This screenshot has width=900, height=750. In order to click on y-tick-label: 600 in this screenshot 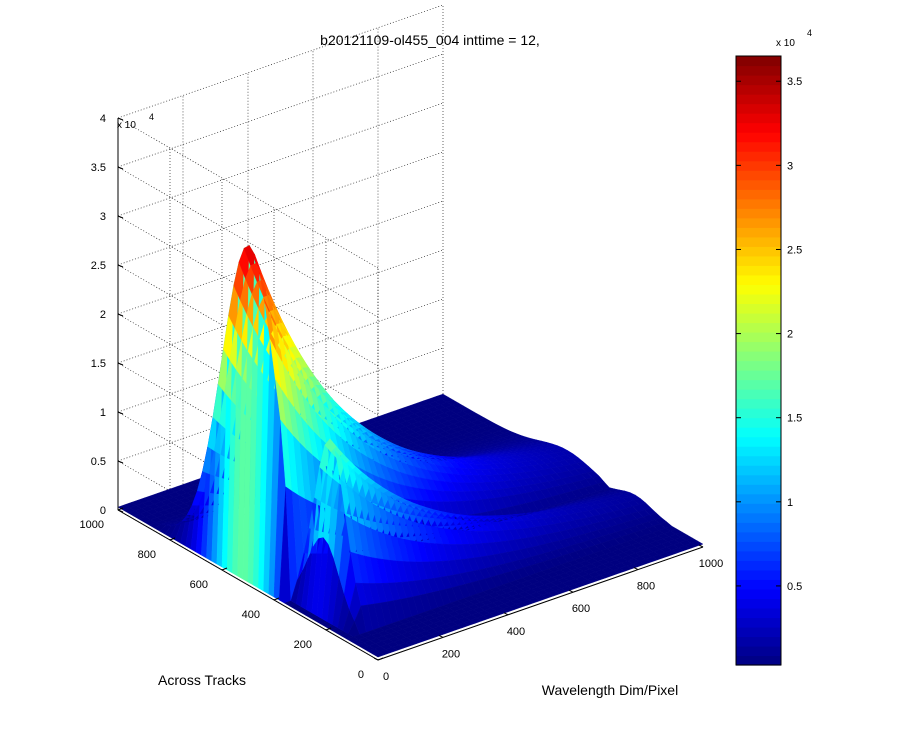, I will do `click(199, 585)`.